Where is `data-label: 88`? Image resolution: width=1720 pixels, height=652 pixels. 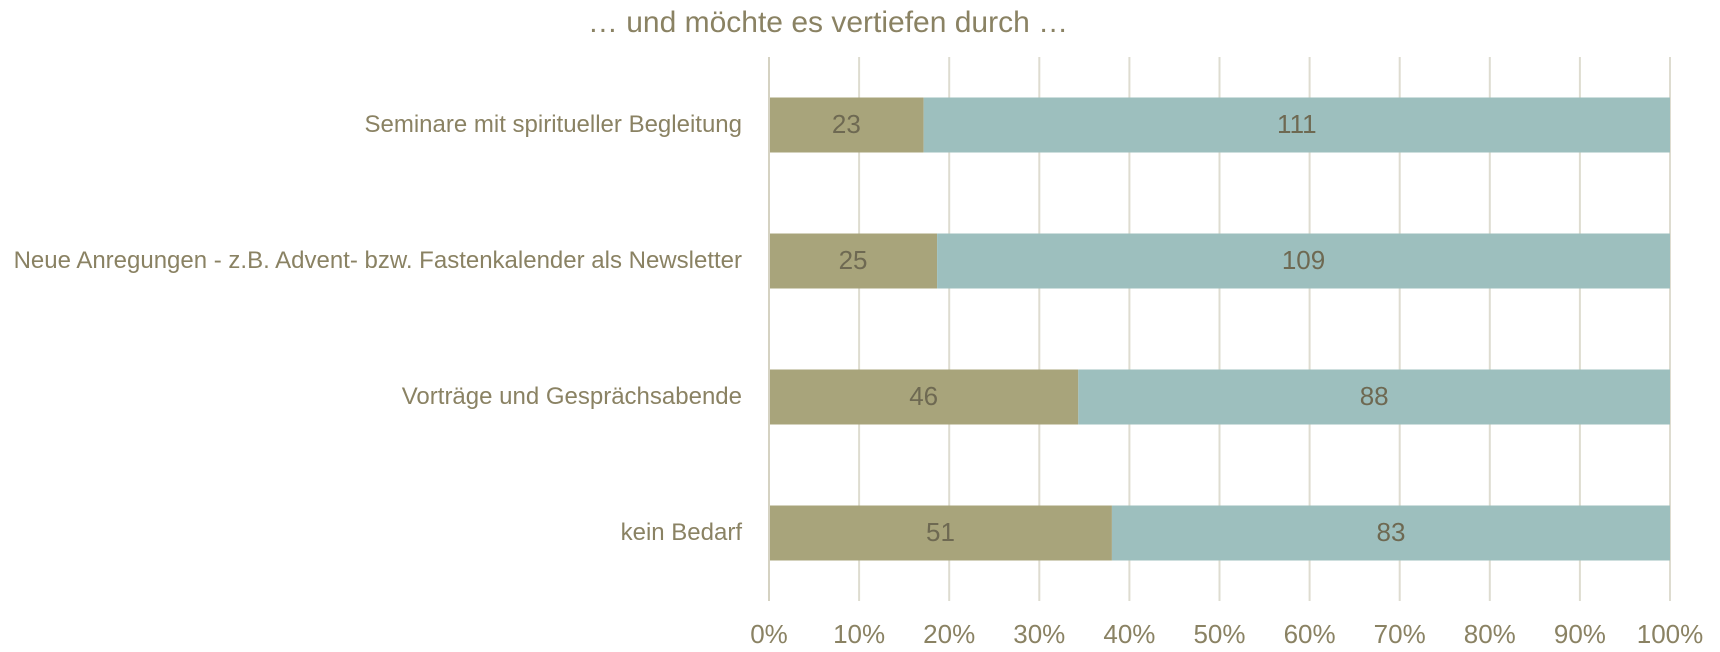 data-label: 88 is located at coordinates (1374, 396).